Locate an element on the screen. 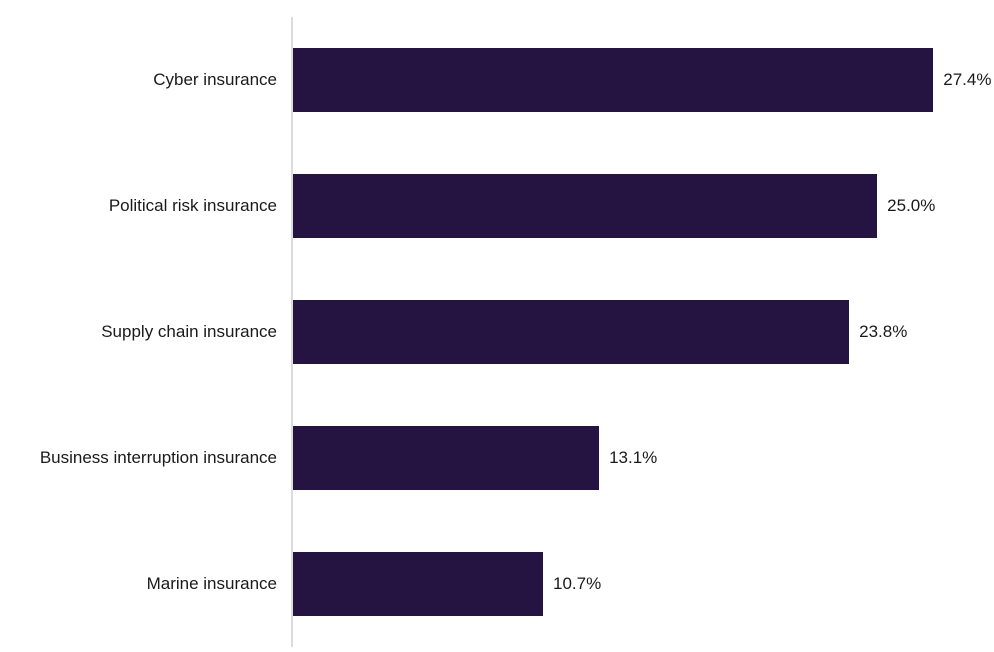 Image resolution: width=994 pixels, height=652 pixels. plot-area: 13.1% is located at coordinates (642, 458).